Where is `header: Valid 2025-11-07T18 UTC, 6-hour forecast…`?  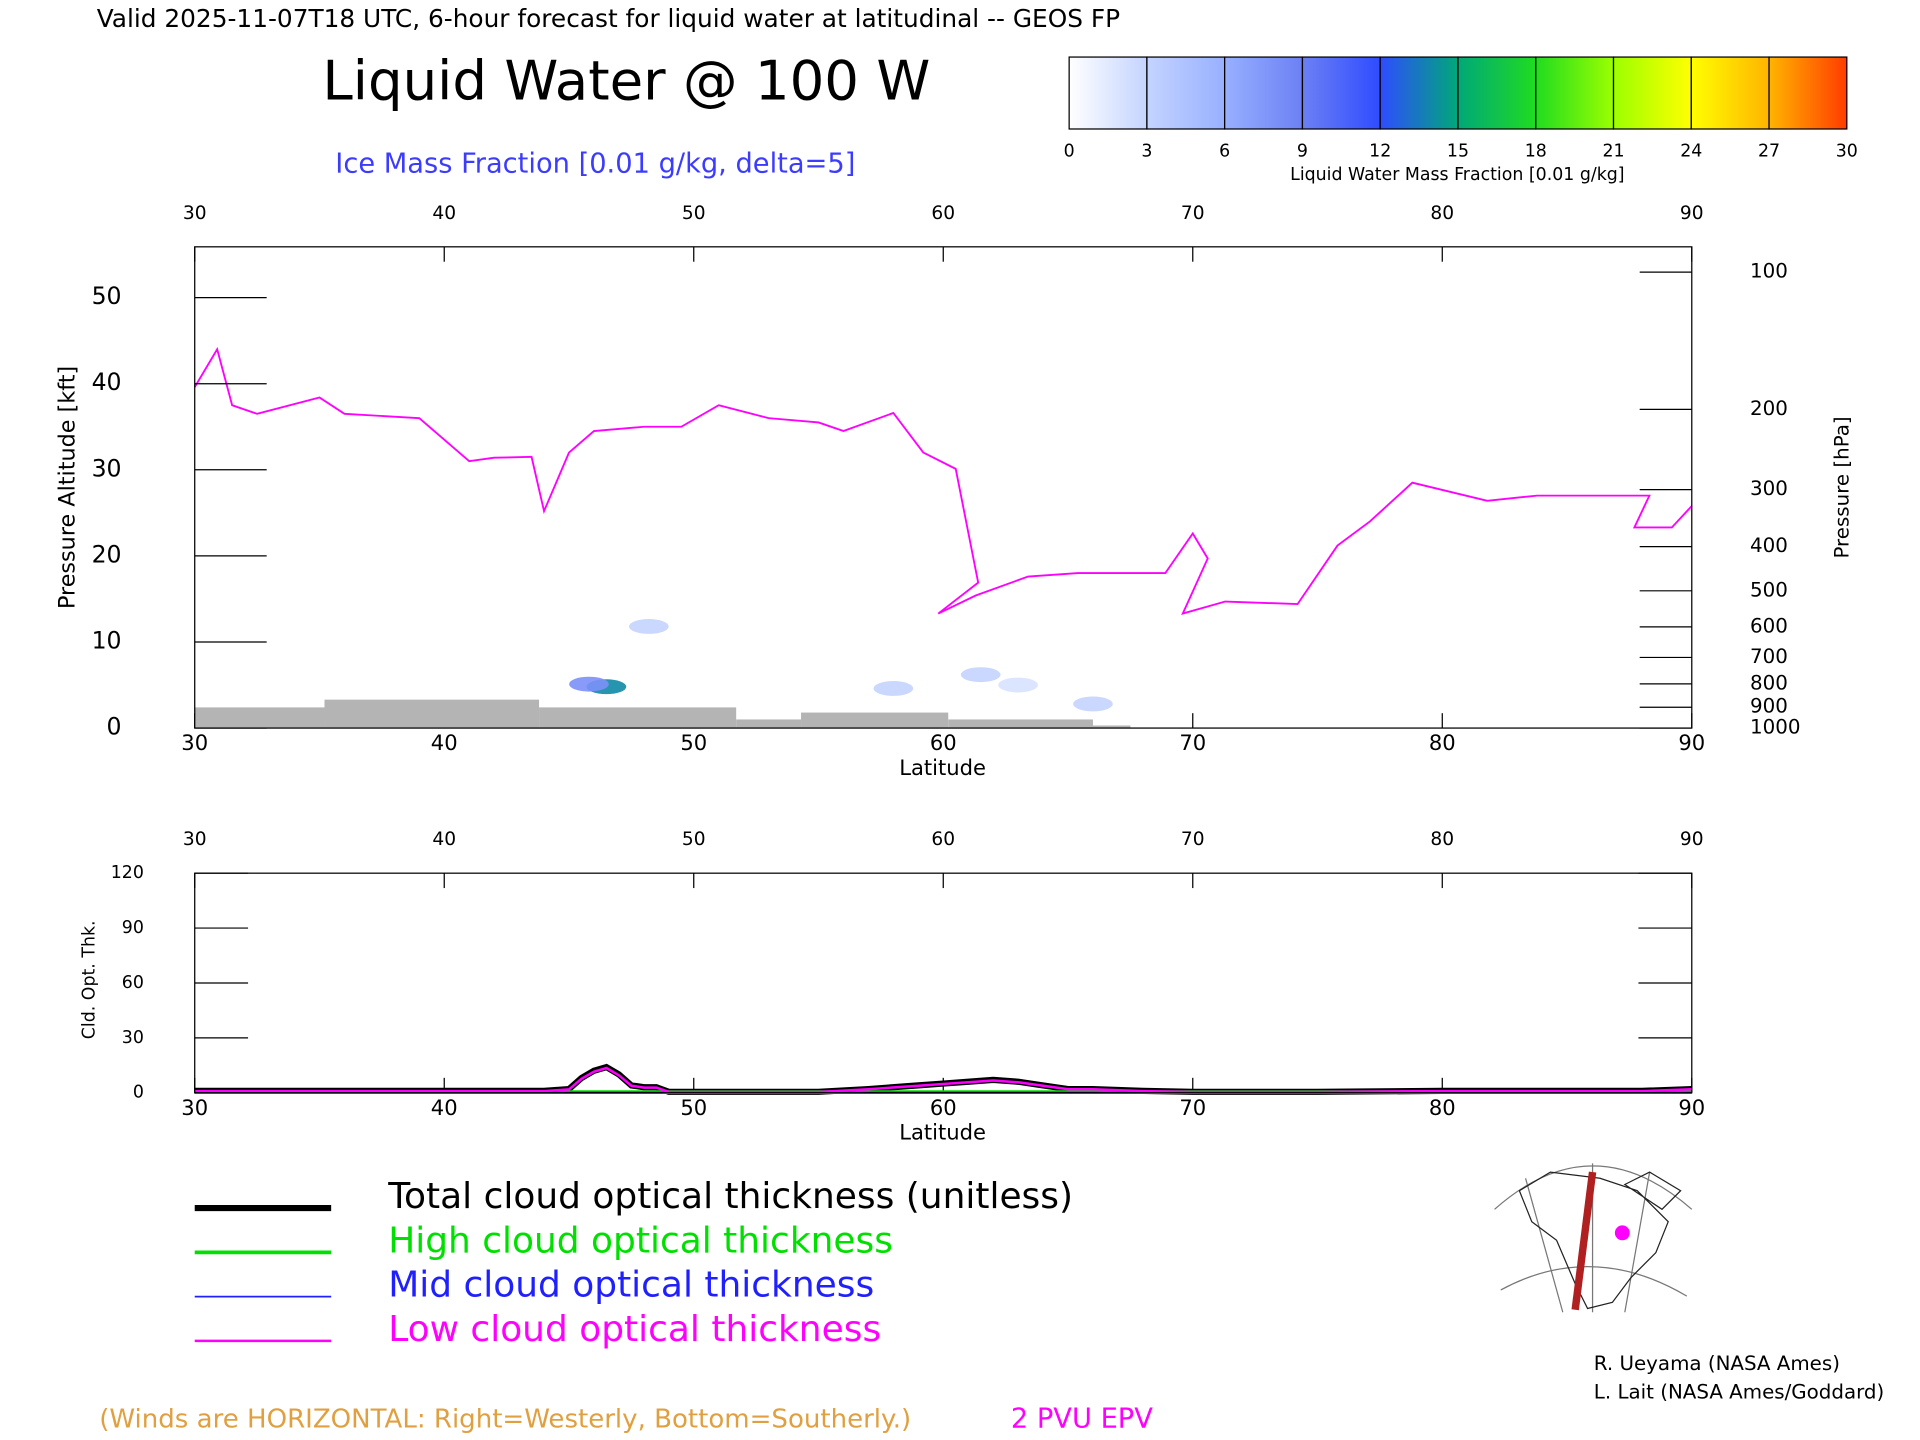 header: Valid 2025-11-07T18 UTC, 6-hour forecast… is located at coordinates (608, 18).